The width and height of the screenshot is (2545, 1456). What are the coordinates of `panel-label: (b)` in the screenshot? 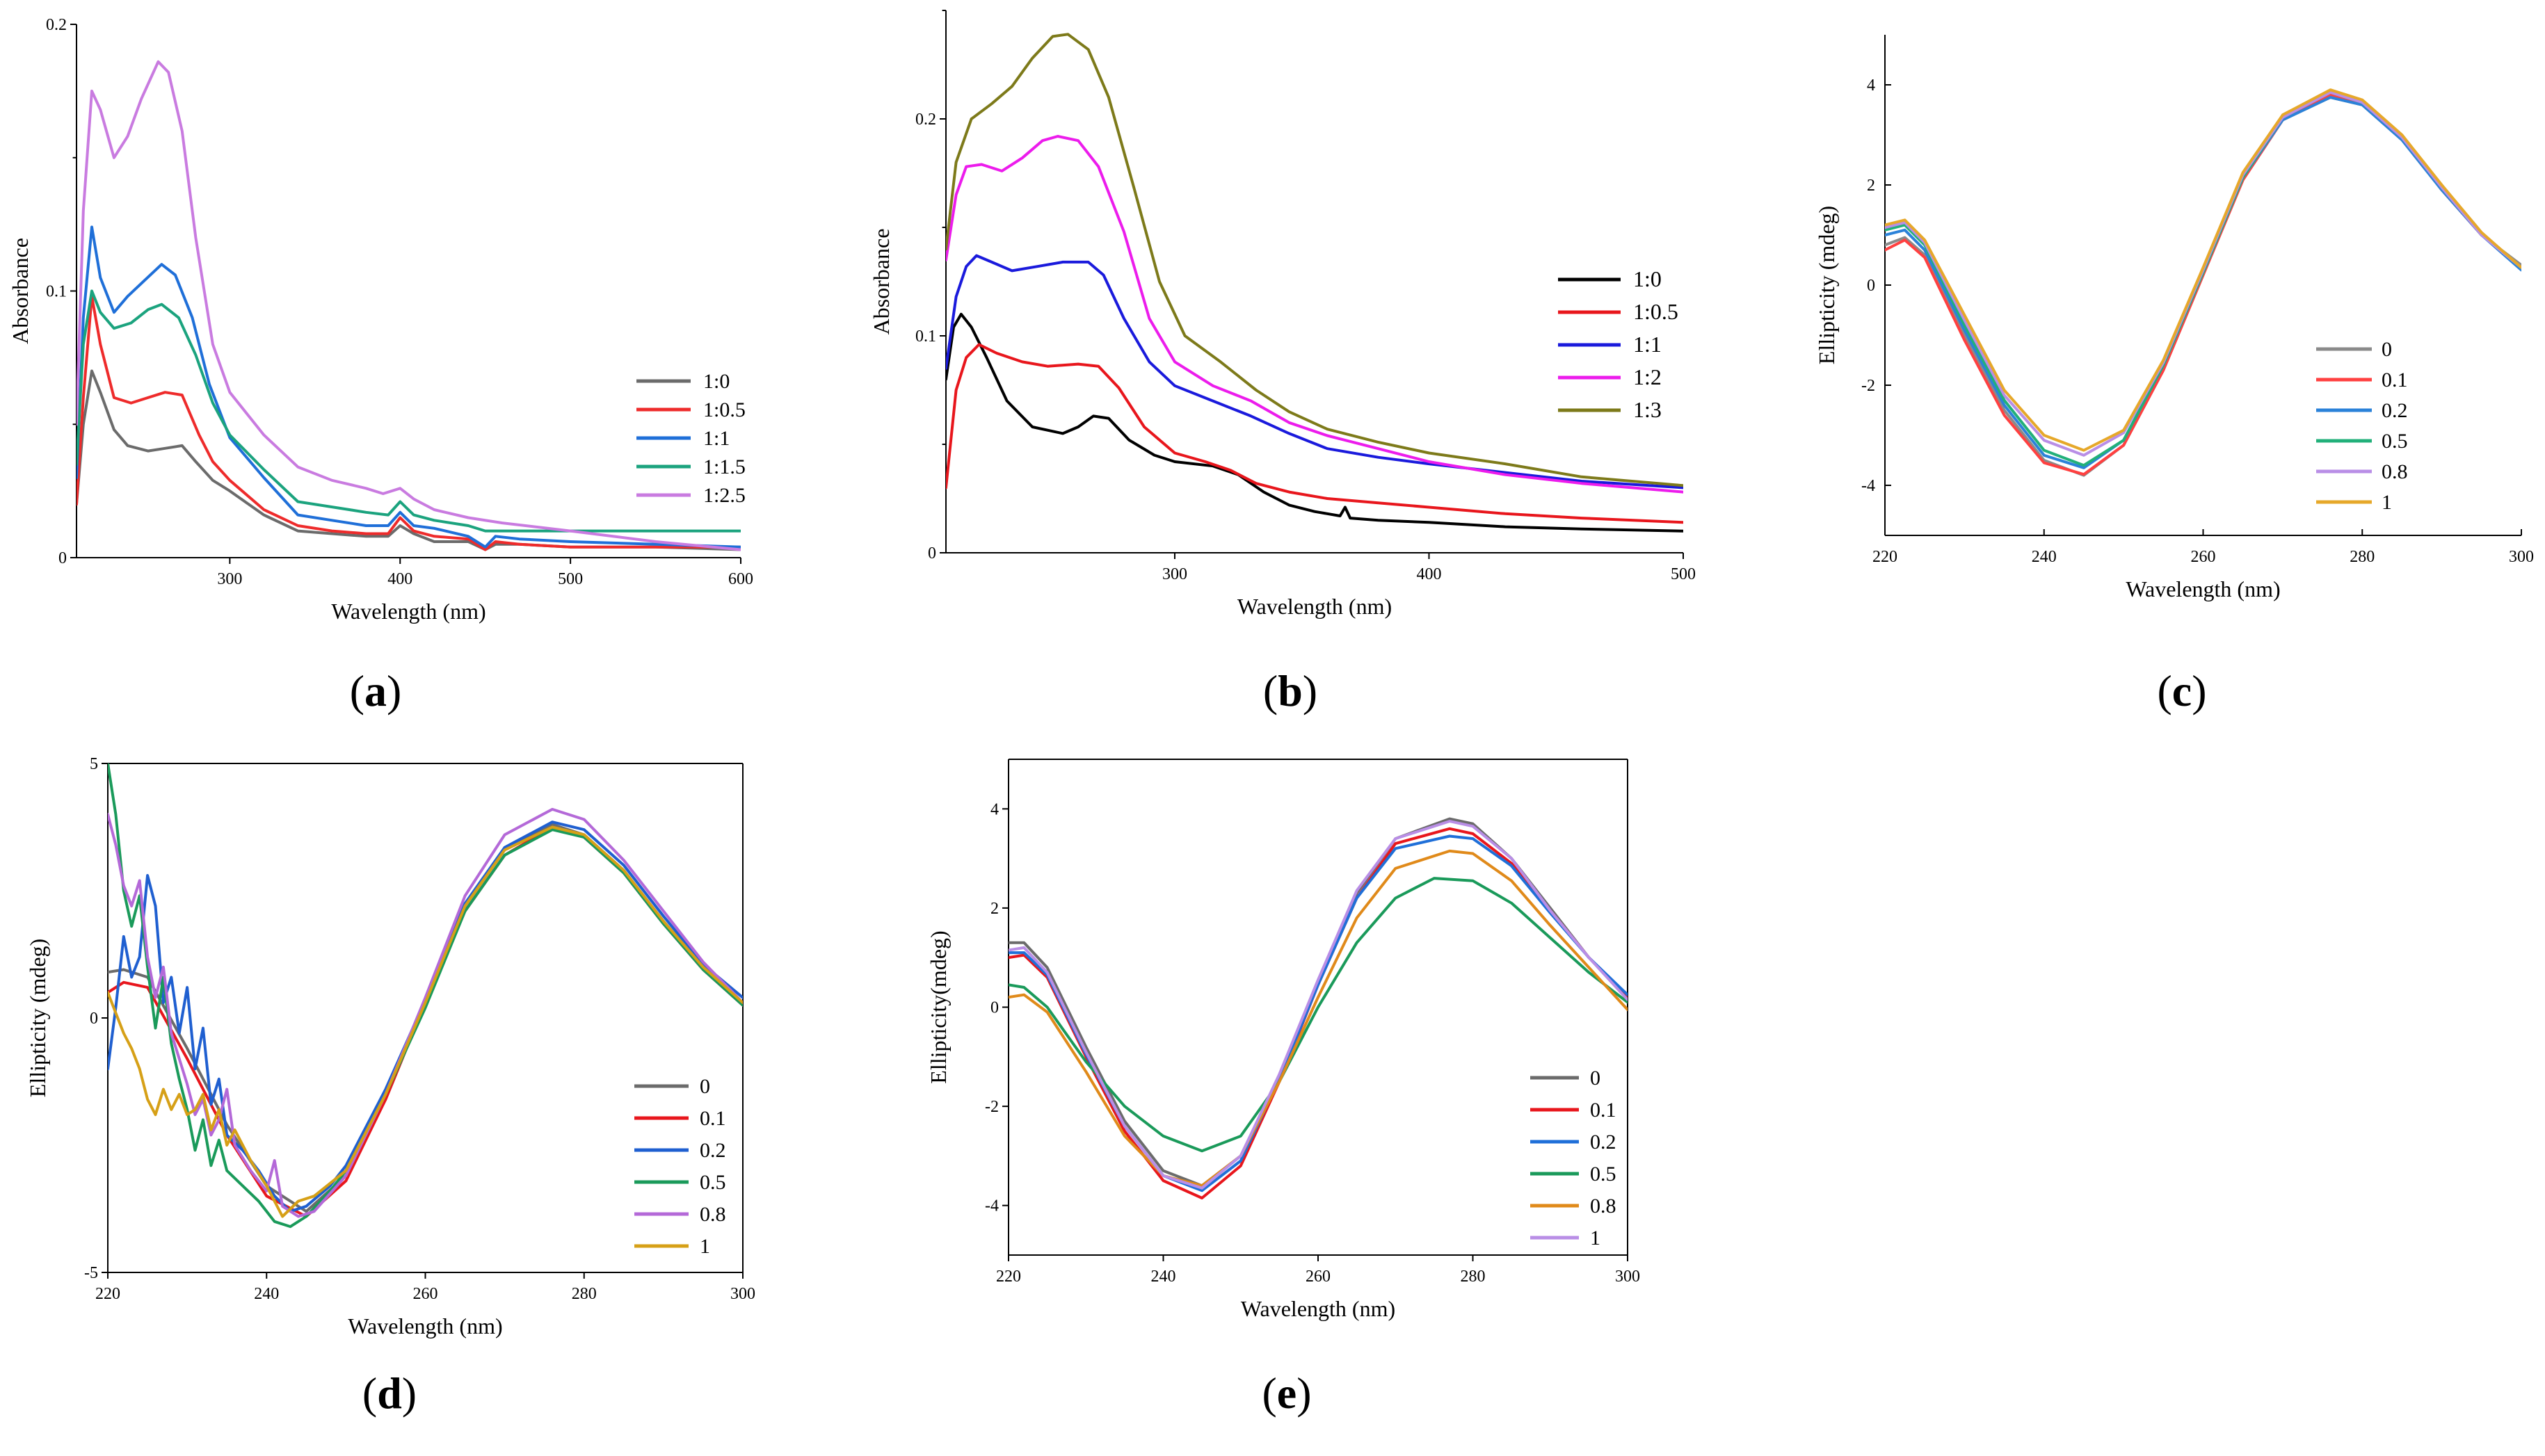 It's located at (1290, 690).